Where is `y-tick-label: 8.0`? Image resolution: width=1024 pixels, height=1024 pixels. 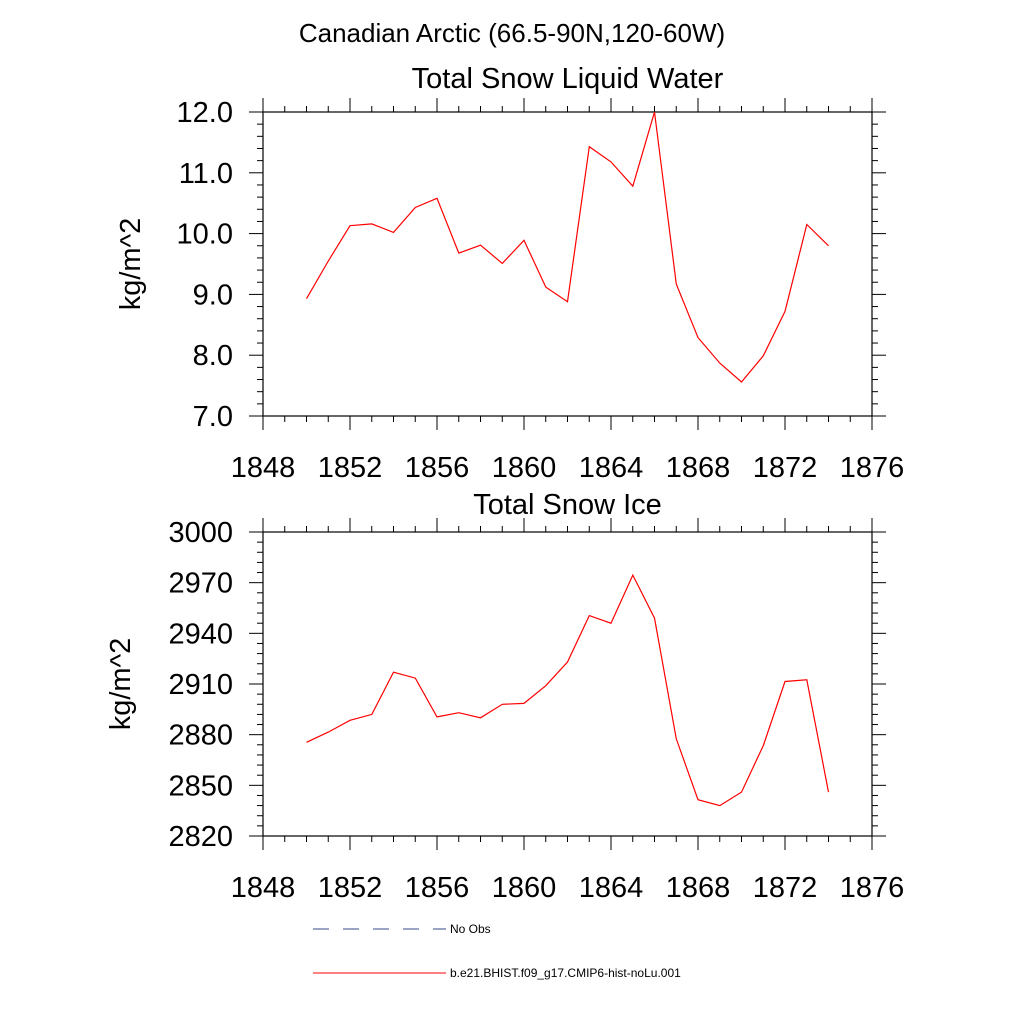 y-tick-label: 8.0 is located at coordinates (213, 356).